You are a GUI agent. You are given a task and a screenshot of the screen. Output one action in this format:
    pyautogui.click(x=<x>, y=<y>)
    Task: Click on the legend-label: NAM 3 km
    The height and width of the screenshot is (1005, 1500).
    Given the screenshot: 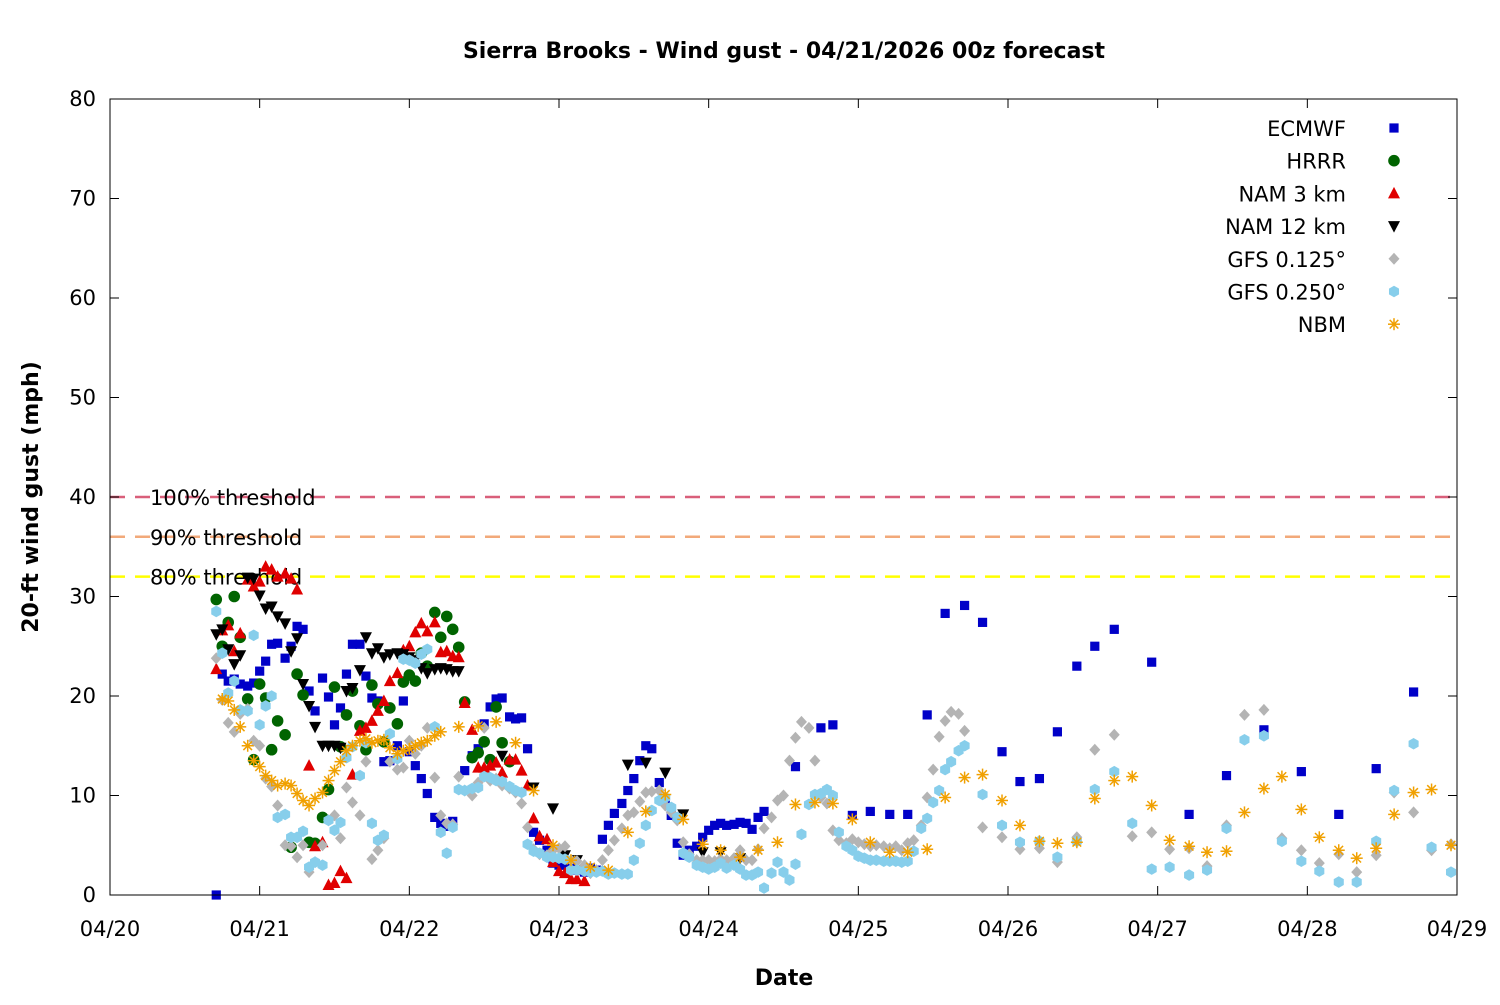 What is the action you would take?
    pyautogui.click(x=1292, y=194)
    